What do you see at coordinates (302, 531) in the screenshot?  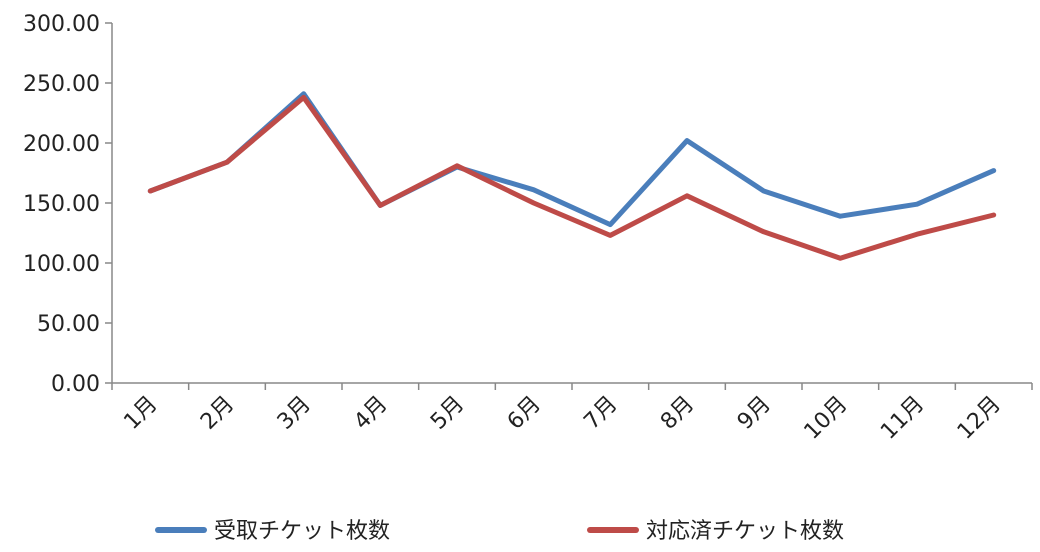 I see `legend-label: 受取チケット枚数` at bounding box center [302, 531].